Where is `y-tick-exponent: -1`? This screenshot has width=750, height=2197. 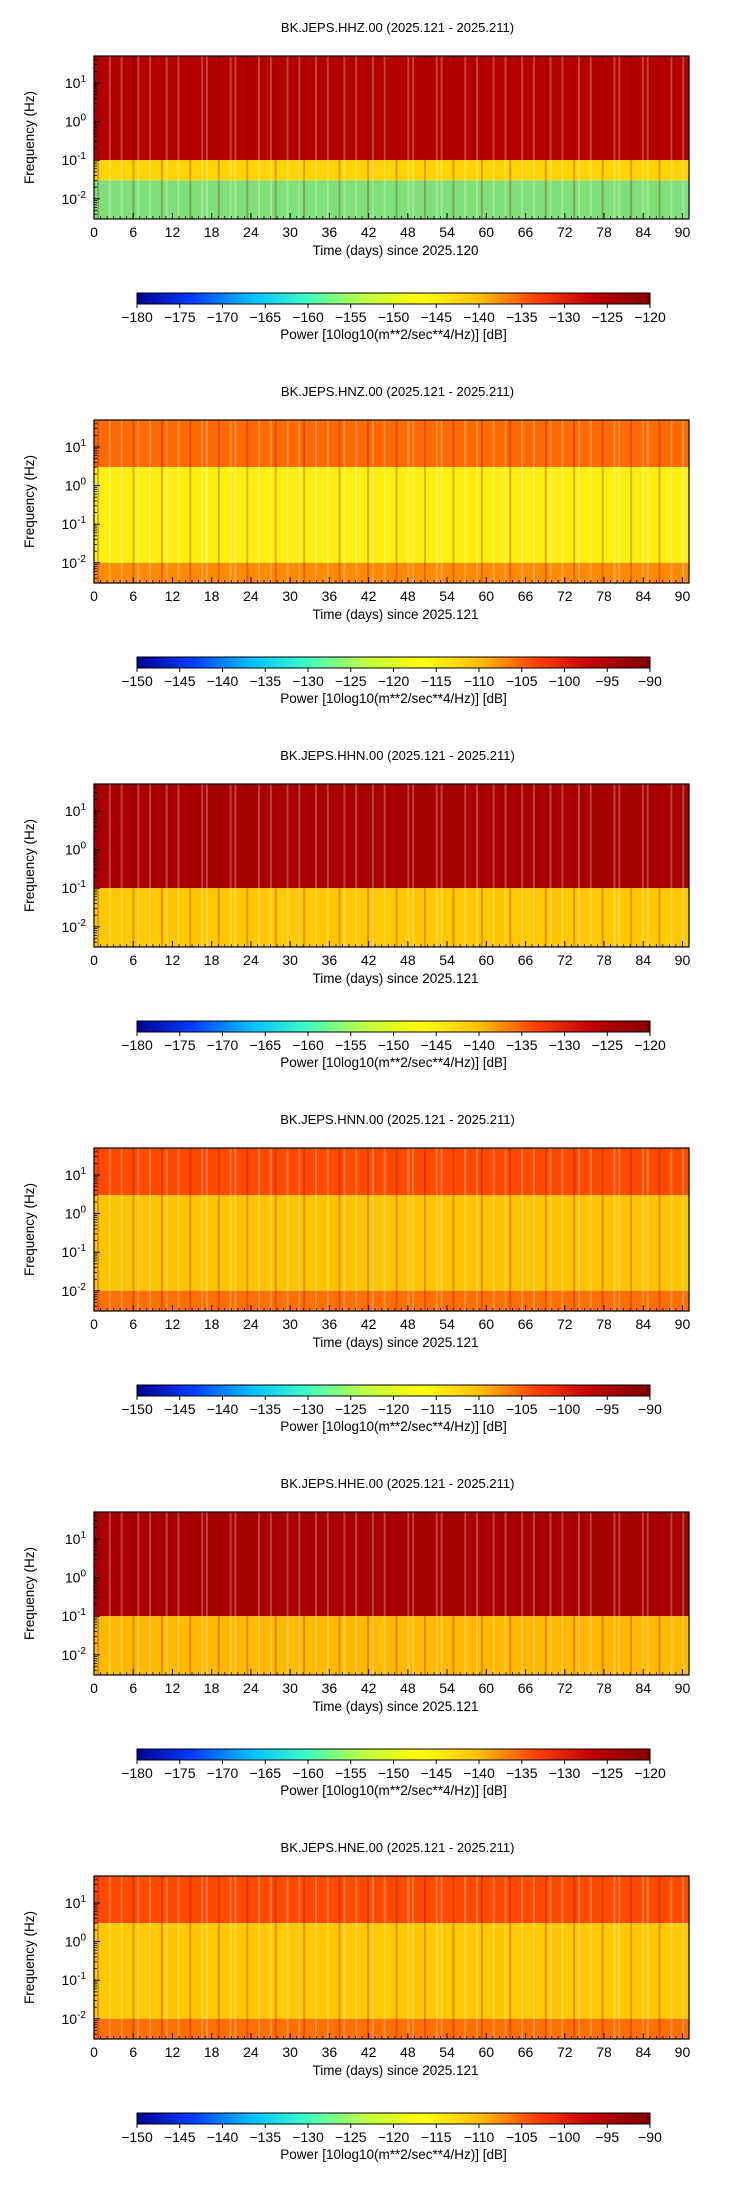 y-tick-exponent: -1 is located at coordinates (81, 156).